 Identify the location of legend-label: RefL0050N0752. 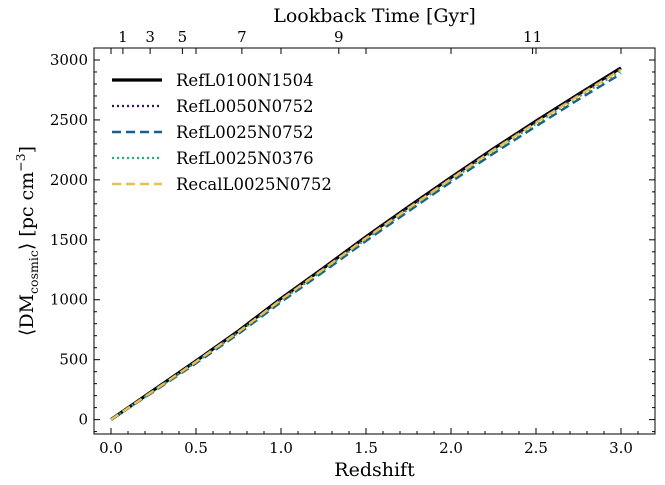
(245, 106).